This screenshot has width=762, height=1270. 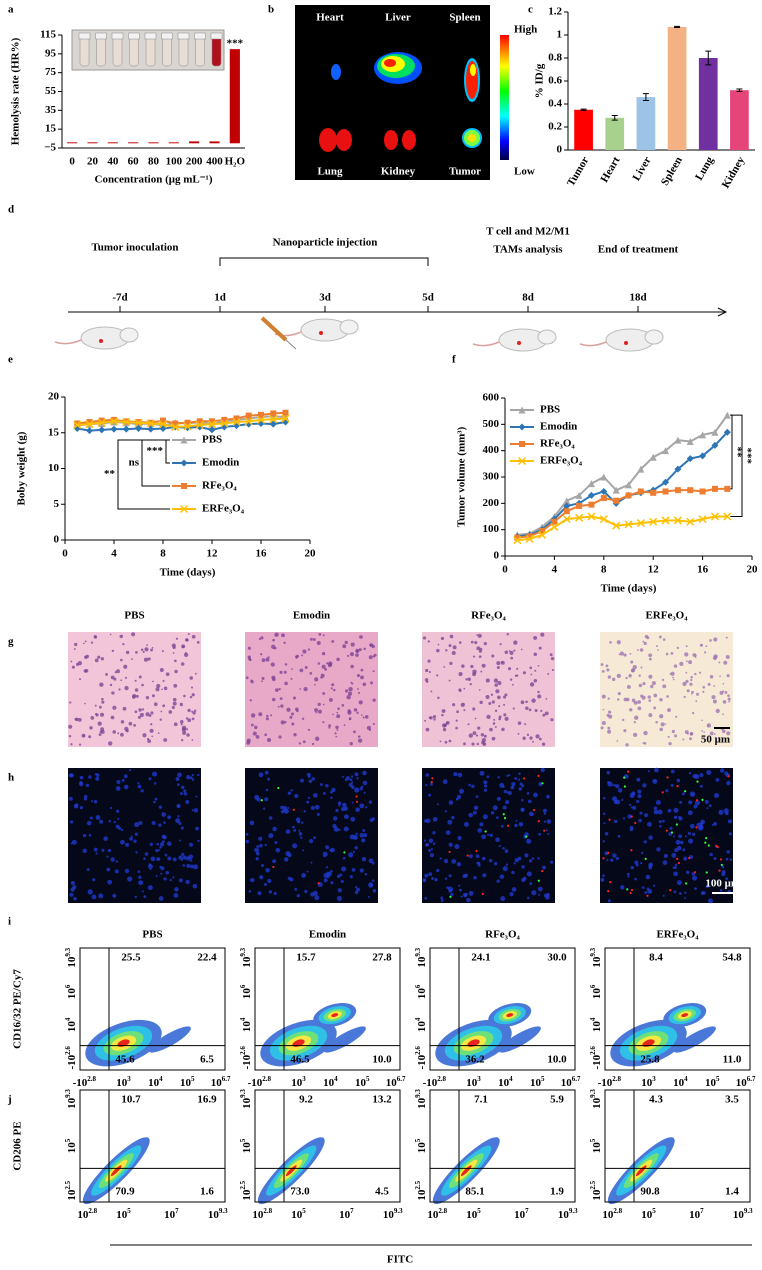 What do you see at coordinates (311, 616) in the screenshot?
I see `group-label: Emodin` at bounding box center [311, 616].